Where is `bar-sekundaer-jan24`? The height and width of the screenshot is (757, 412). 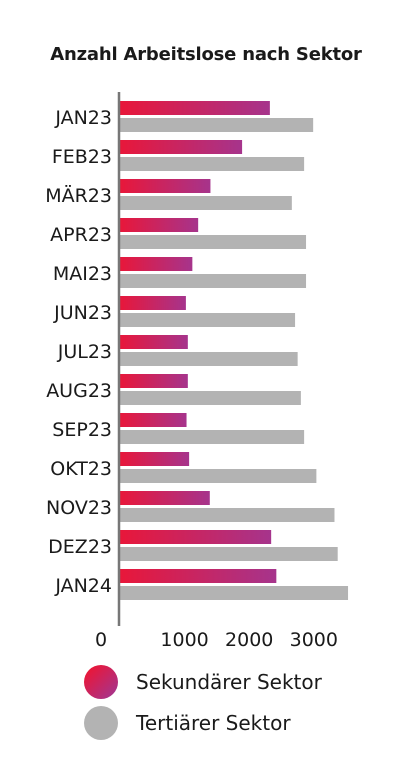 bar-sekundaer-jan24 is located at coordinates (198, 576).